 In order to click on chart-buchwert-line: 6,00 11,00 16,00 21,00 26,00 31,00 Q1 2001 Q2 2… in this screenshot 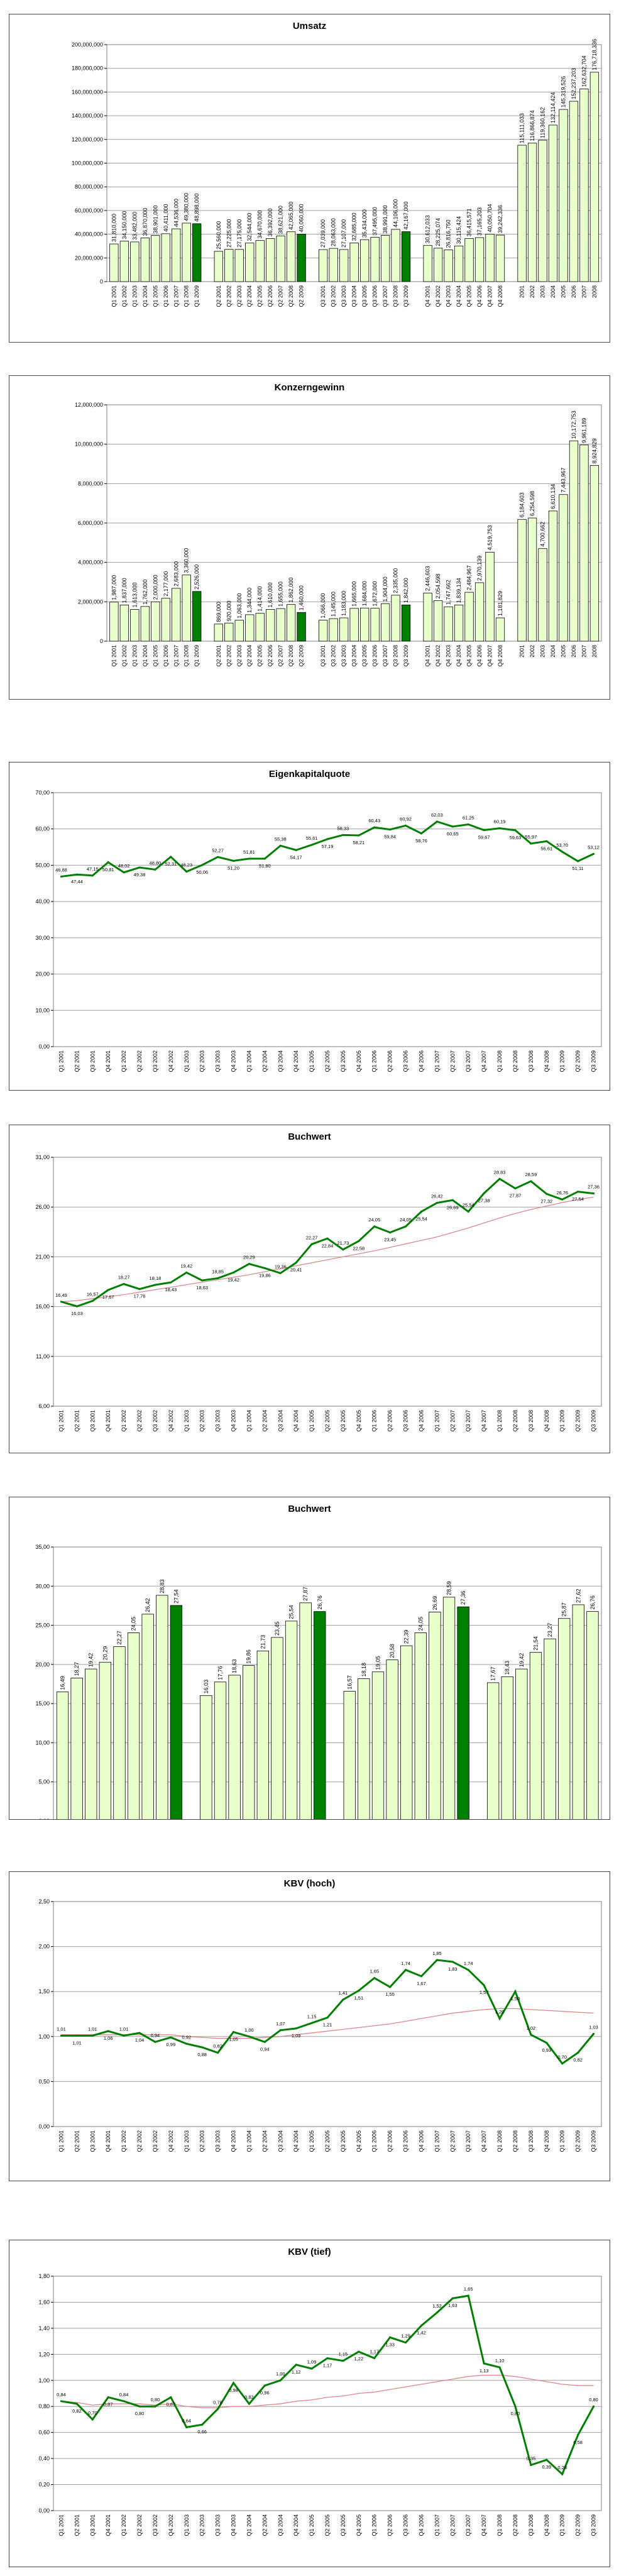, I will do `click(319, 1293)`.